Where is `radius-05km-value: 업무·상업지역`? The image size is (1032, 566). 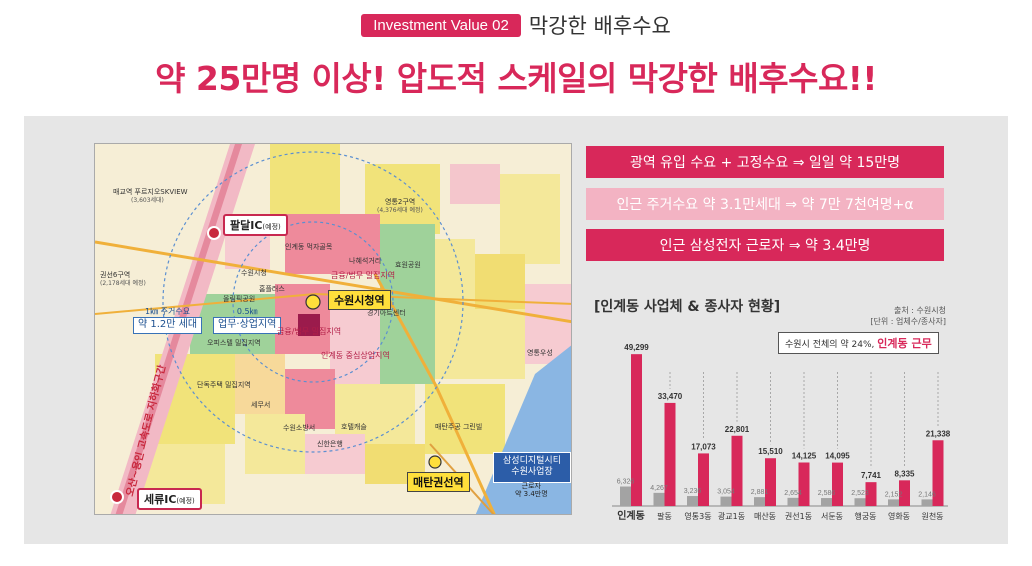
radius-05km-value: 업무·상업지역 is located at coordinates (247, 325).